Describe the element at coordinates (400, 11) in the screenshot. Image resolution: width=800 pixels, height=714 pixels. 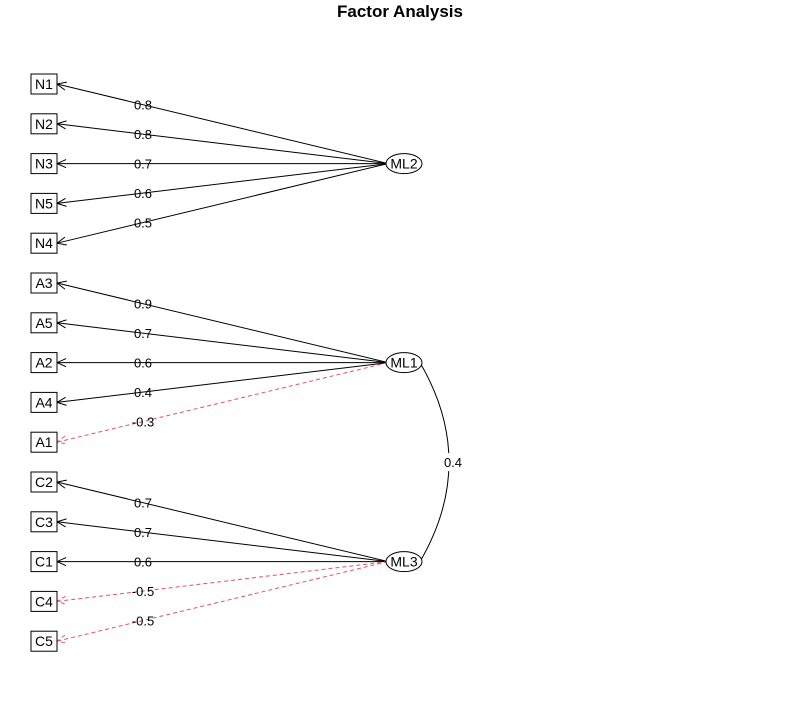
I see `diagram-title: Factor Analysis` at that location.